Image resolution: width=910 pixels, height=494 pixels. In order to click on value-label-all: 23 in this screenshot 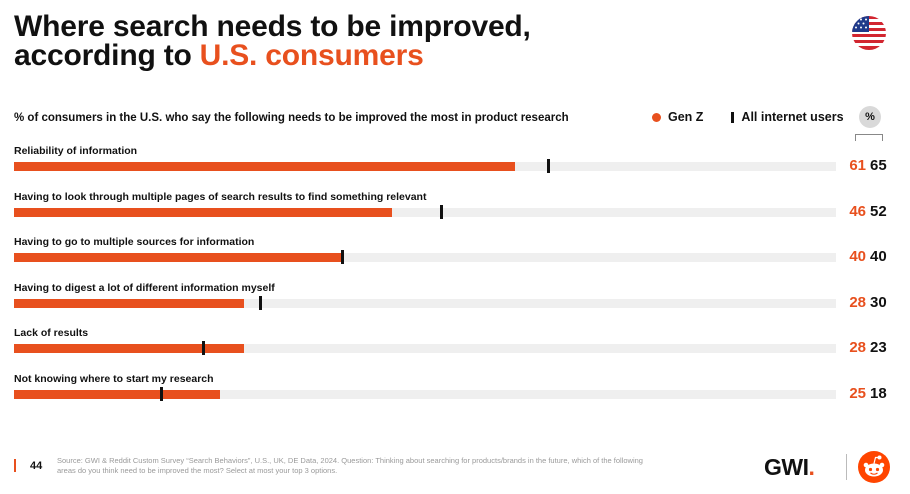, I will do `click(878, 347)`.